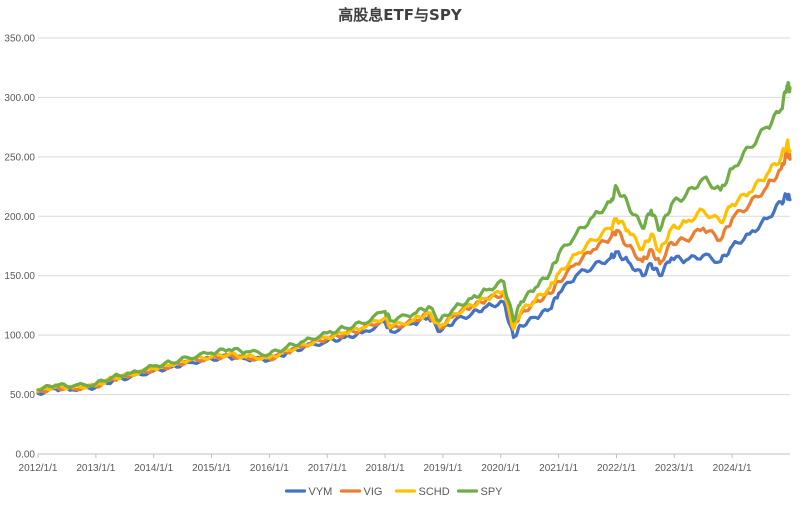 The width and height of the screenshot is (800, 506). Describe the element at coordinates (95, 468) in the screenshot. I see `x-tick-label: 2013/1/1` at that location.